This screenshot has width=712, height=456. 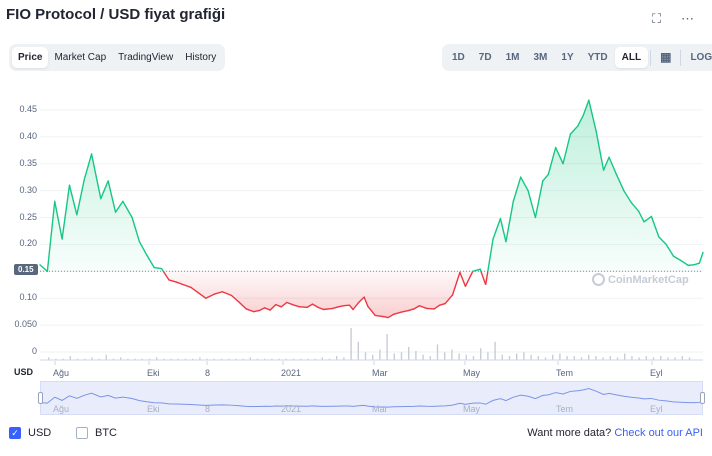 I want to click on range-all: ALL, so click(x=631, y=57).